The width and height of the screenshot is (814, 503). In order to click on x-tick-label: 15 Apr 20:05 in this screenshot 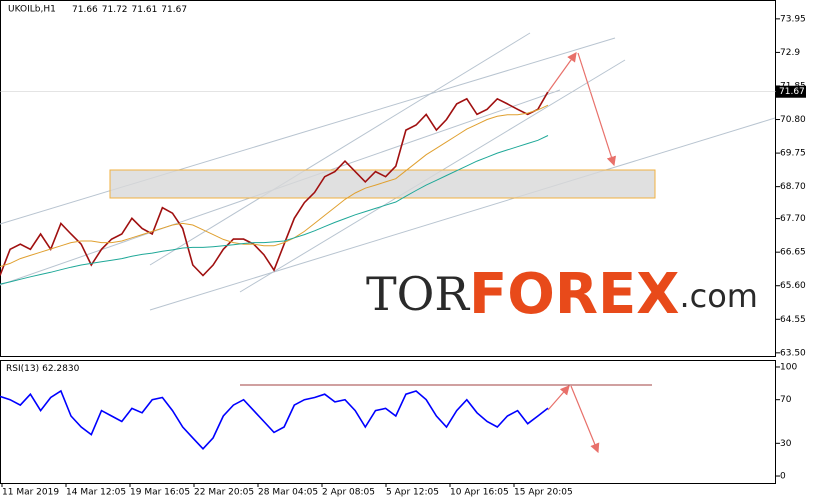, I will do `click(543, 493)`.